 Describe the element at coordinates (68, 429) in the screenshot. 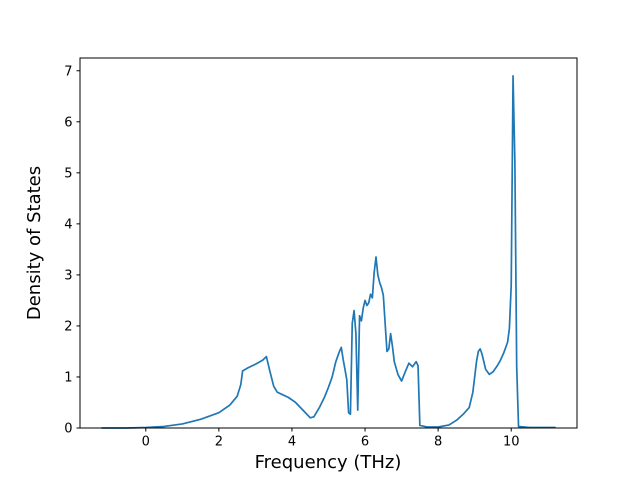

I see `y-tick-label: 0` at that location.